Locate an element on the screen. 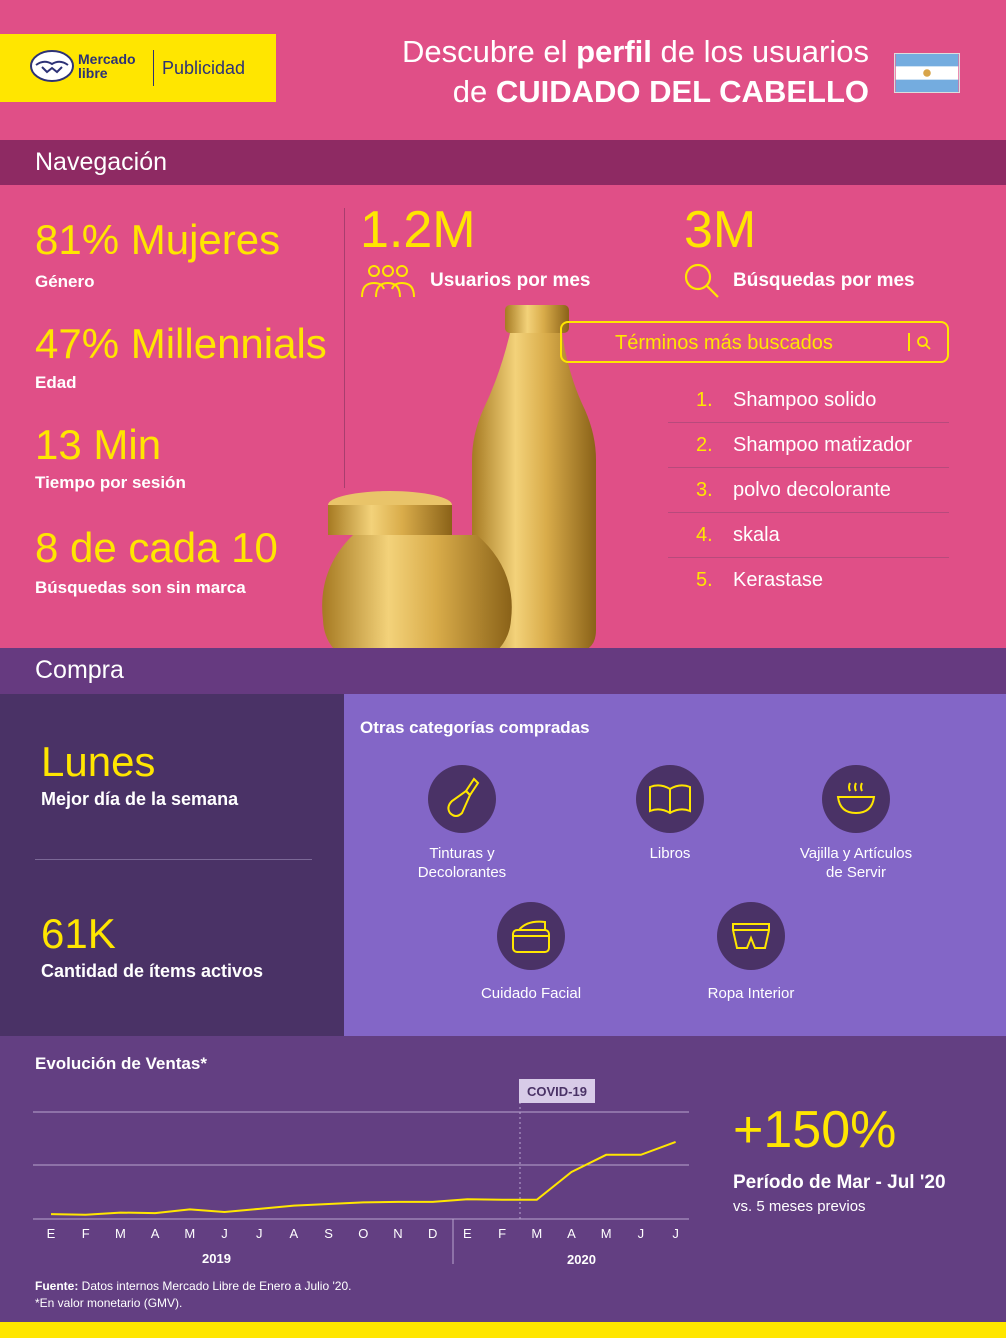  term-number: 2. is located at coordinates (704, 445).